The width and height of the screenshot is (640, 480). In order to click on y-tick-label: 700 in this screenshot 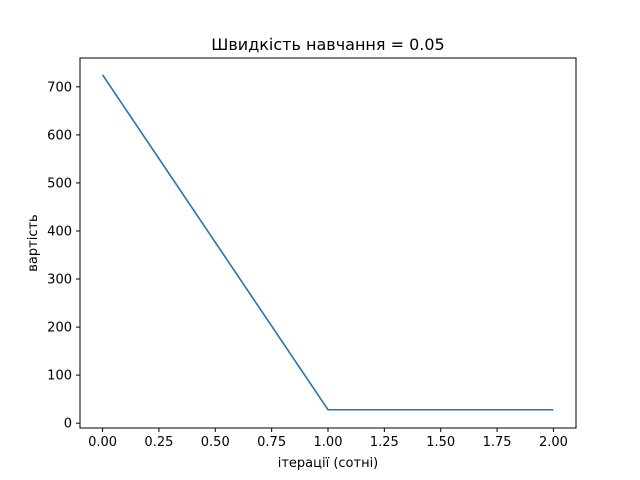, I will do `click(59, 87)`.